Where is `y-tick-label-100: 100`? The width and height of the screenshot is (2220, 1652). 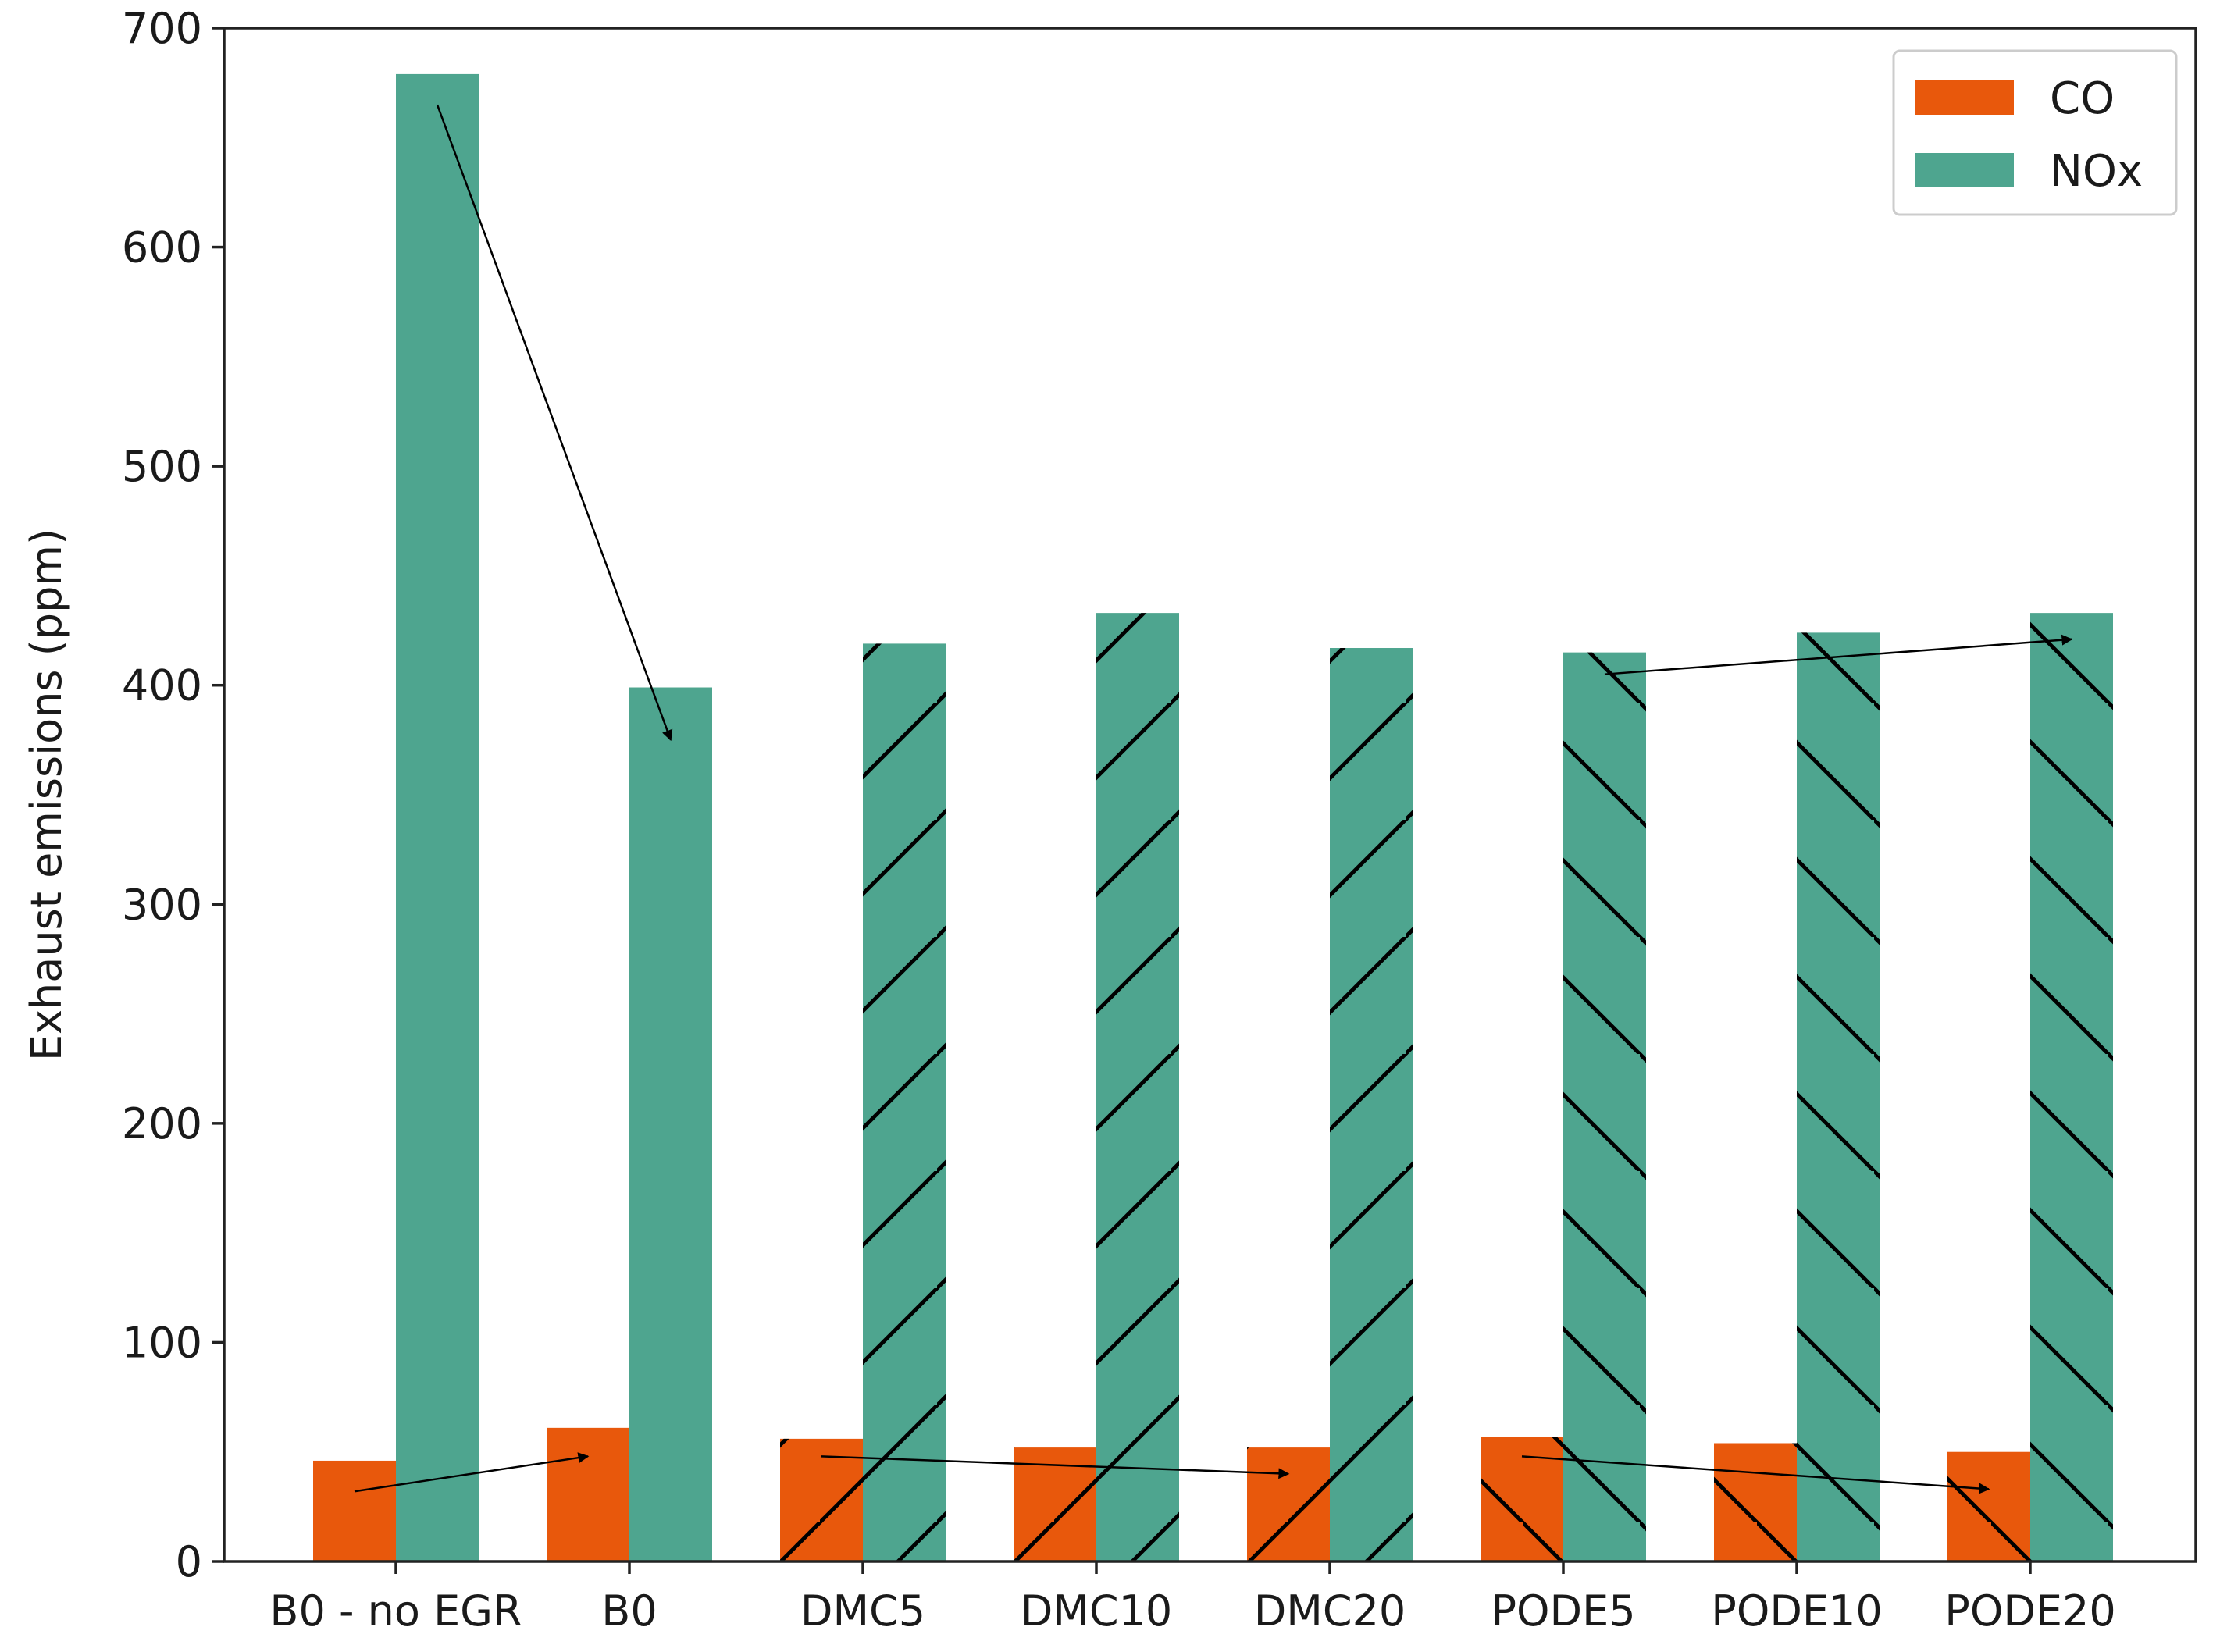 y-tick-label-100: 100 is located at coordinates (162, 1342).